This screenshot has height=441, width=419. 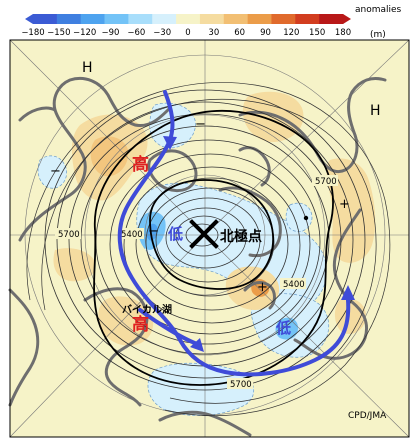 What do you see at coordinates (254, 166) in the screenshot?
I see `coast-north-asia` at bounding box center [254, 166].